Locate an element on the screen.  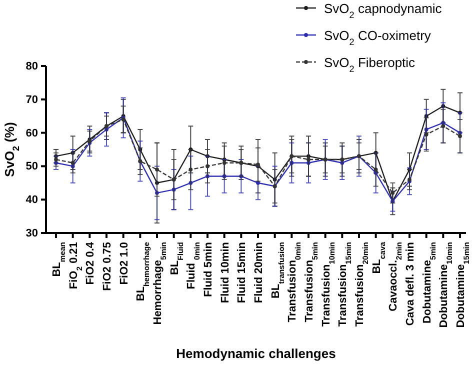
x-tick-label: Fluid 5min is located at coordinates (208, 269).